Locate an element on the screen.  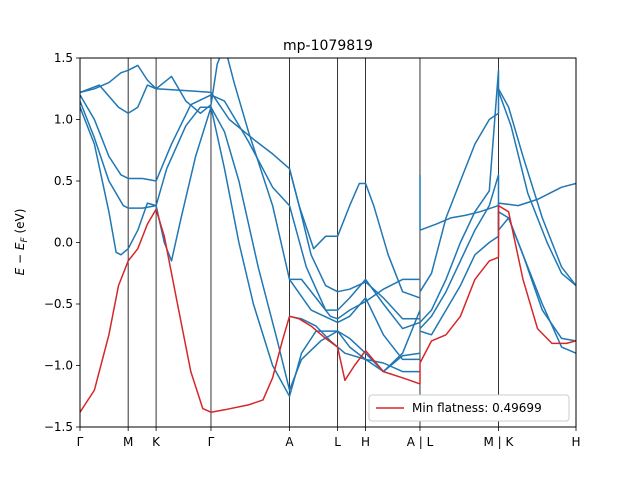
y-tick-label: 0.5 is located at coordinates (63, 181).